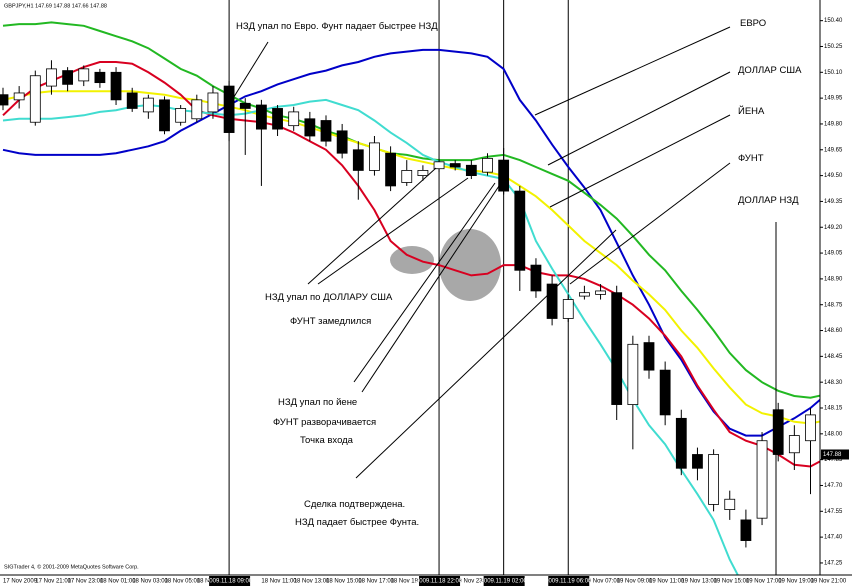 The height and width of the screenshot is (588, 852). I want to click on y-tick-label: 149.35, so click(833, 202).